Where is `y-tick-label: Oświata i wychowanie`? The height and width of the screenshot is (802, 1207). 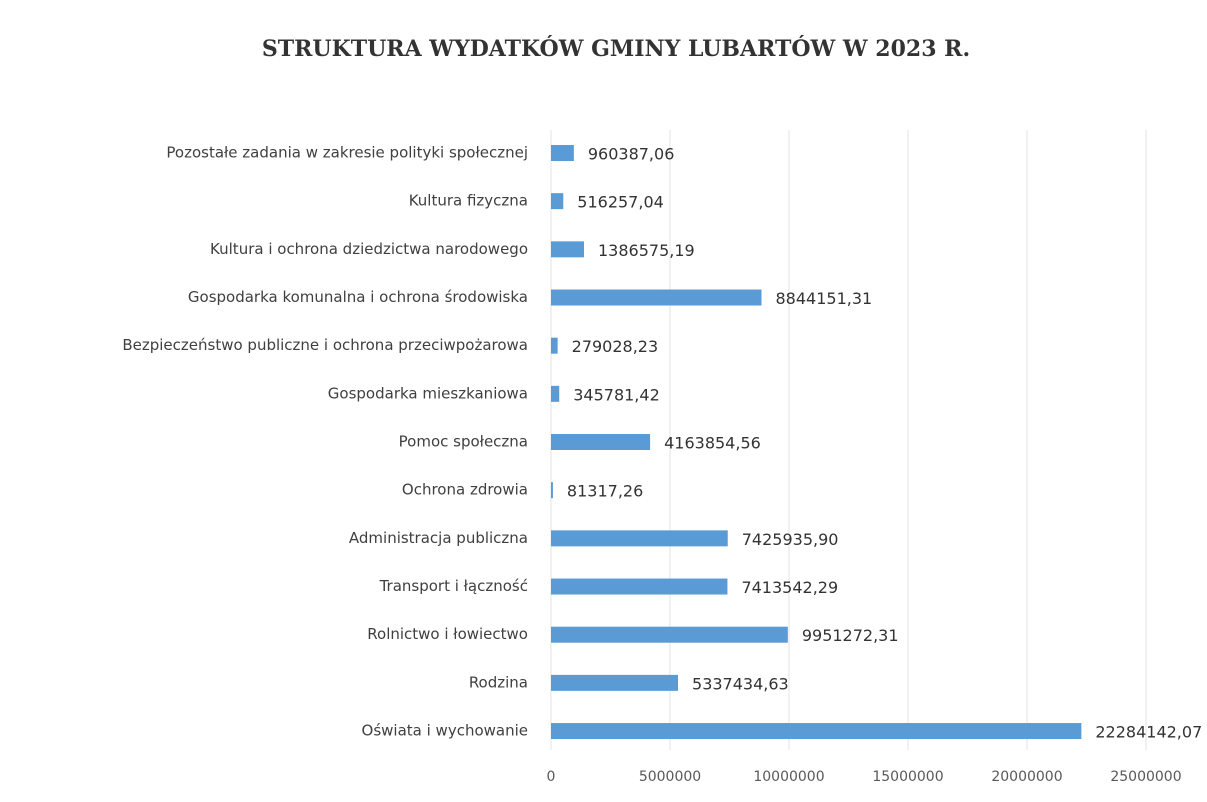
y-tick-label: Oświata i wychowanie is located at coordinates (445, 731).